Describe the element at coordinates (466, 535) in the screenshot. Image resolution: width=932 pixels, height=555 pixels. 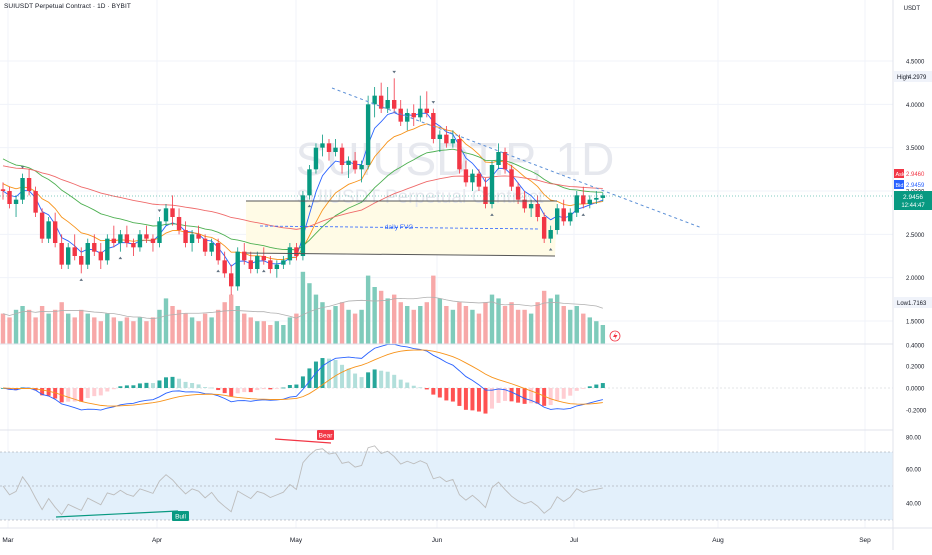
I see `time-axis: Mar Apr May Jun Jul Aug Sep` at that location.